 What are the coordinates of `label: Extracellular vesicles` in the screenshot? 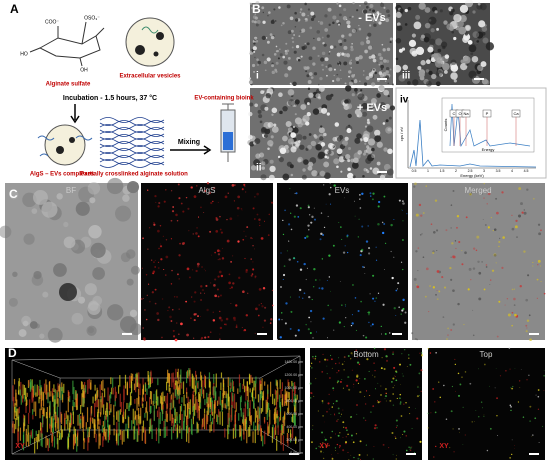 It's located at (150, 77).